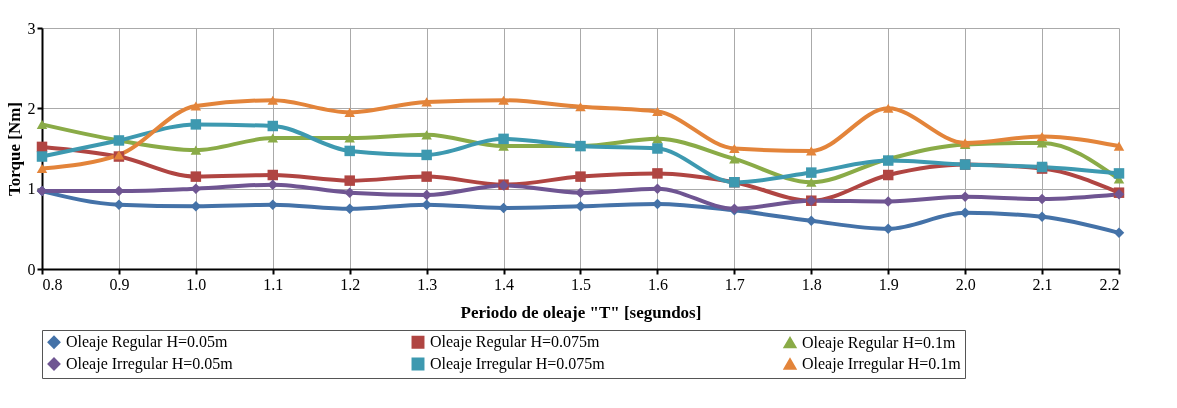 The width and height of the screenshot is (1177, 408). I want to click on x-tick-label: 0.8, so click(52, 284).